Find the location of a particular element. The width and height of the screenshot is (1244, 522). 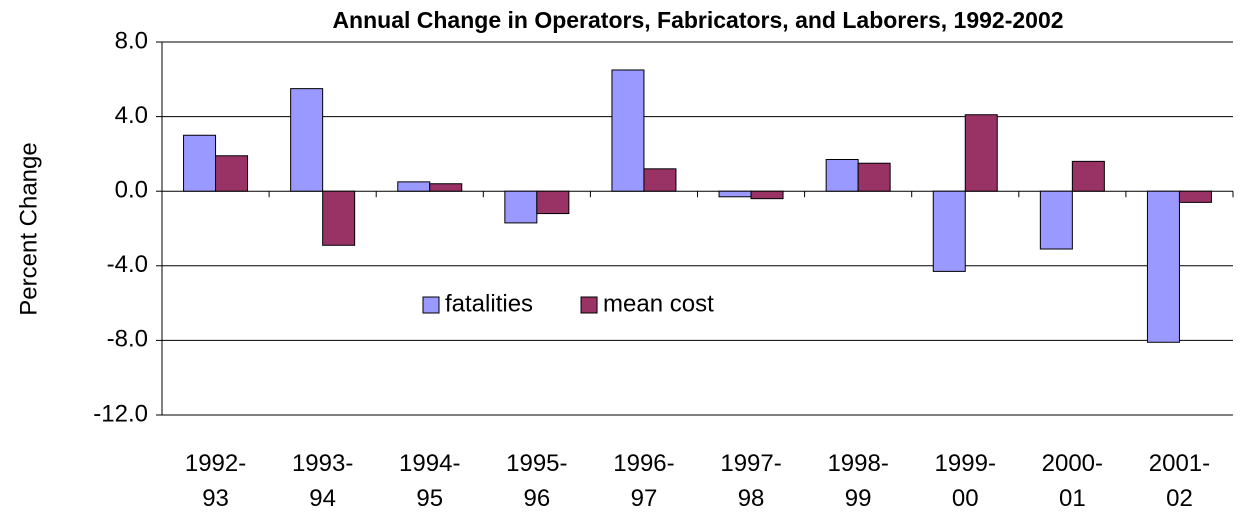

x-tick-label-line: 01 is located at coordinates (1072, 498).